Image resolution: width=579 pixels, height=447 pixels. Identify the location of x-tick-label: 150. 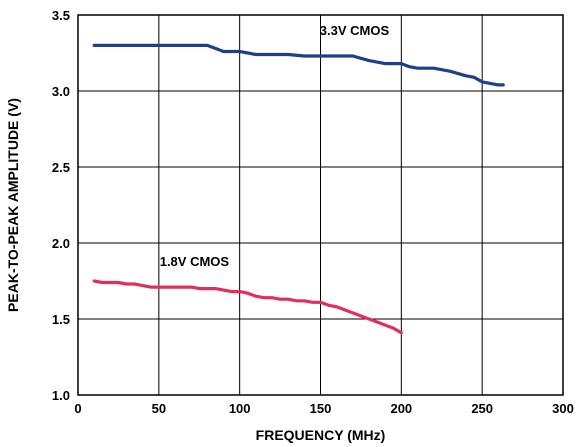
(321, 408).